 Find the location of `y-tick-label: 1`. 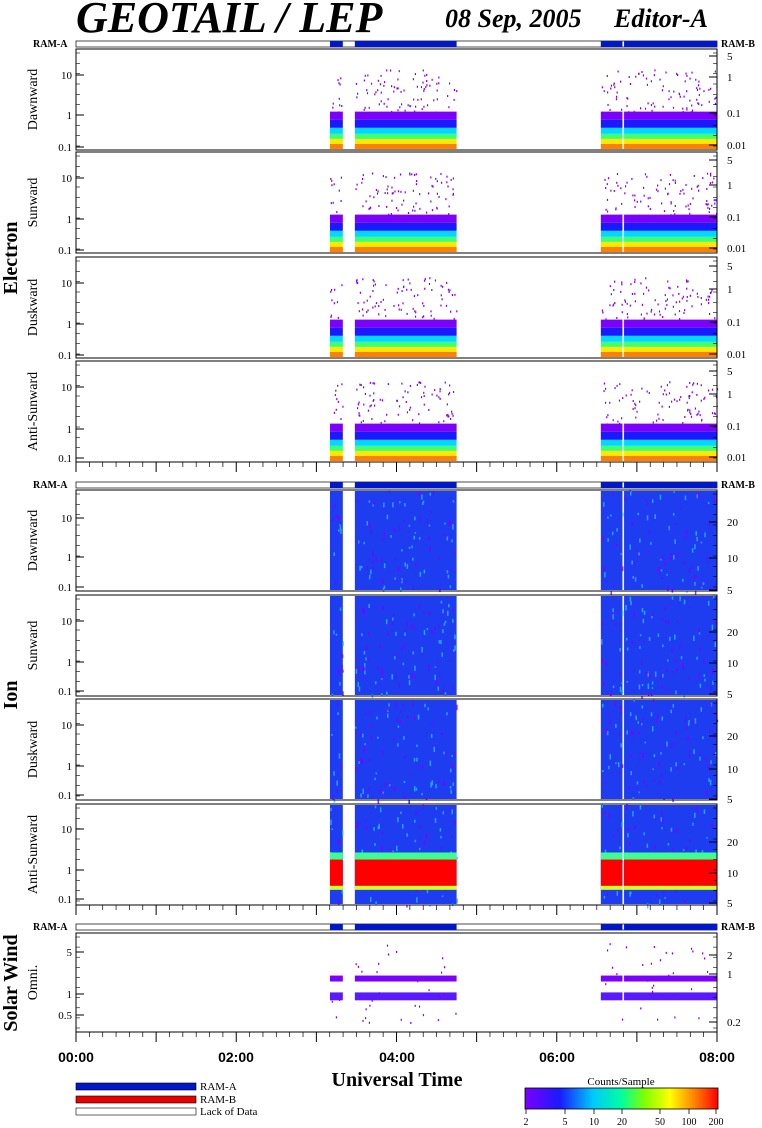

y-tick-label: 1 is located at coordinates (70, 871).